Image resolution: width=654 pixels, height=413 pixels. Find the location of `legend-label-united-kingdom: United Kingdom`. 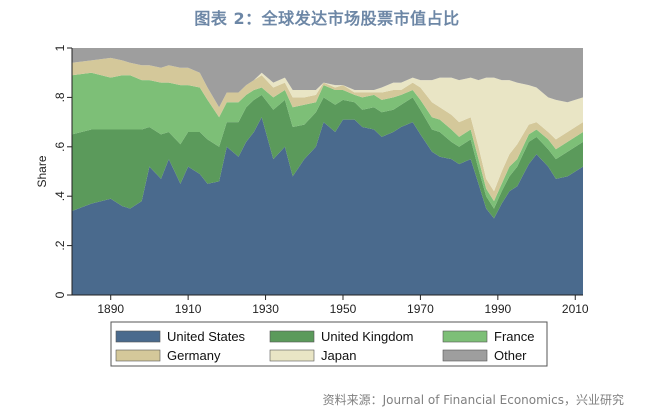

legend-label-united-kingdom: United Kingdom is located at coordinates (367, 336).